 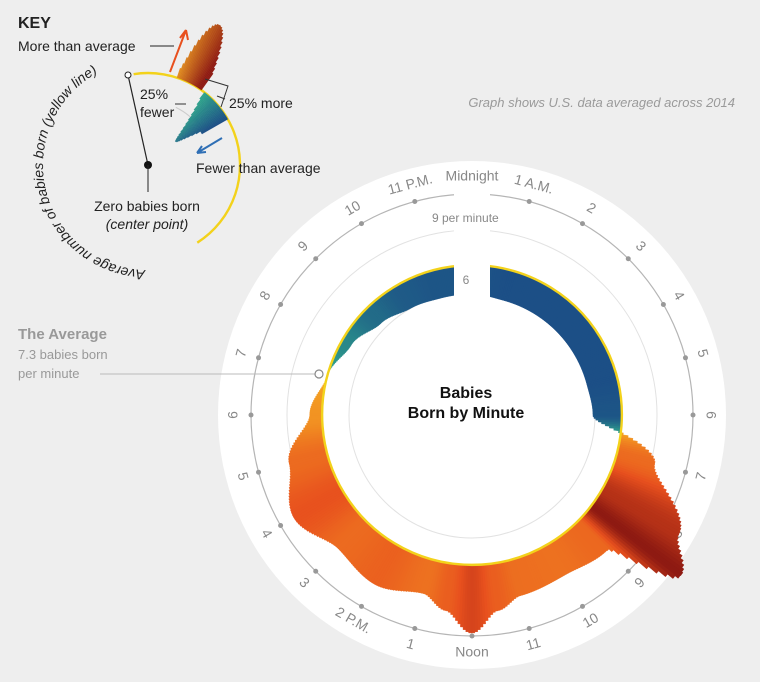 What do you see at coordinates (147, 206) in the screenshot?
I see `key-zero-line1: Zero babies born` at bounding box center [147, 206].